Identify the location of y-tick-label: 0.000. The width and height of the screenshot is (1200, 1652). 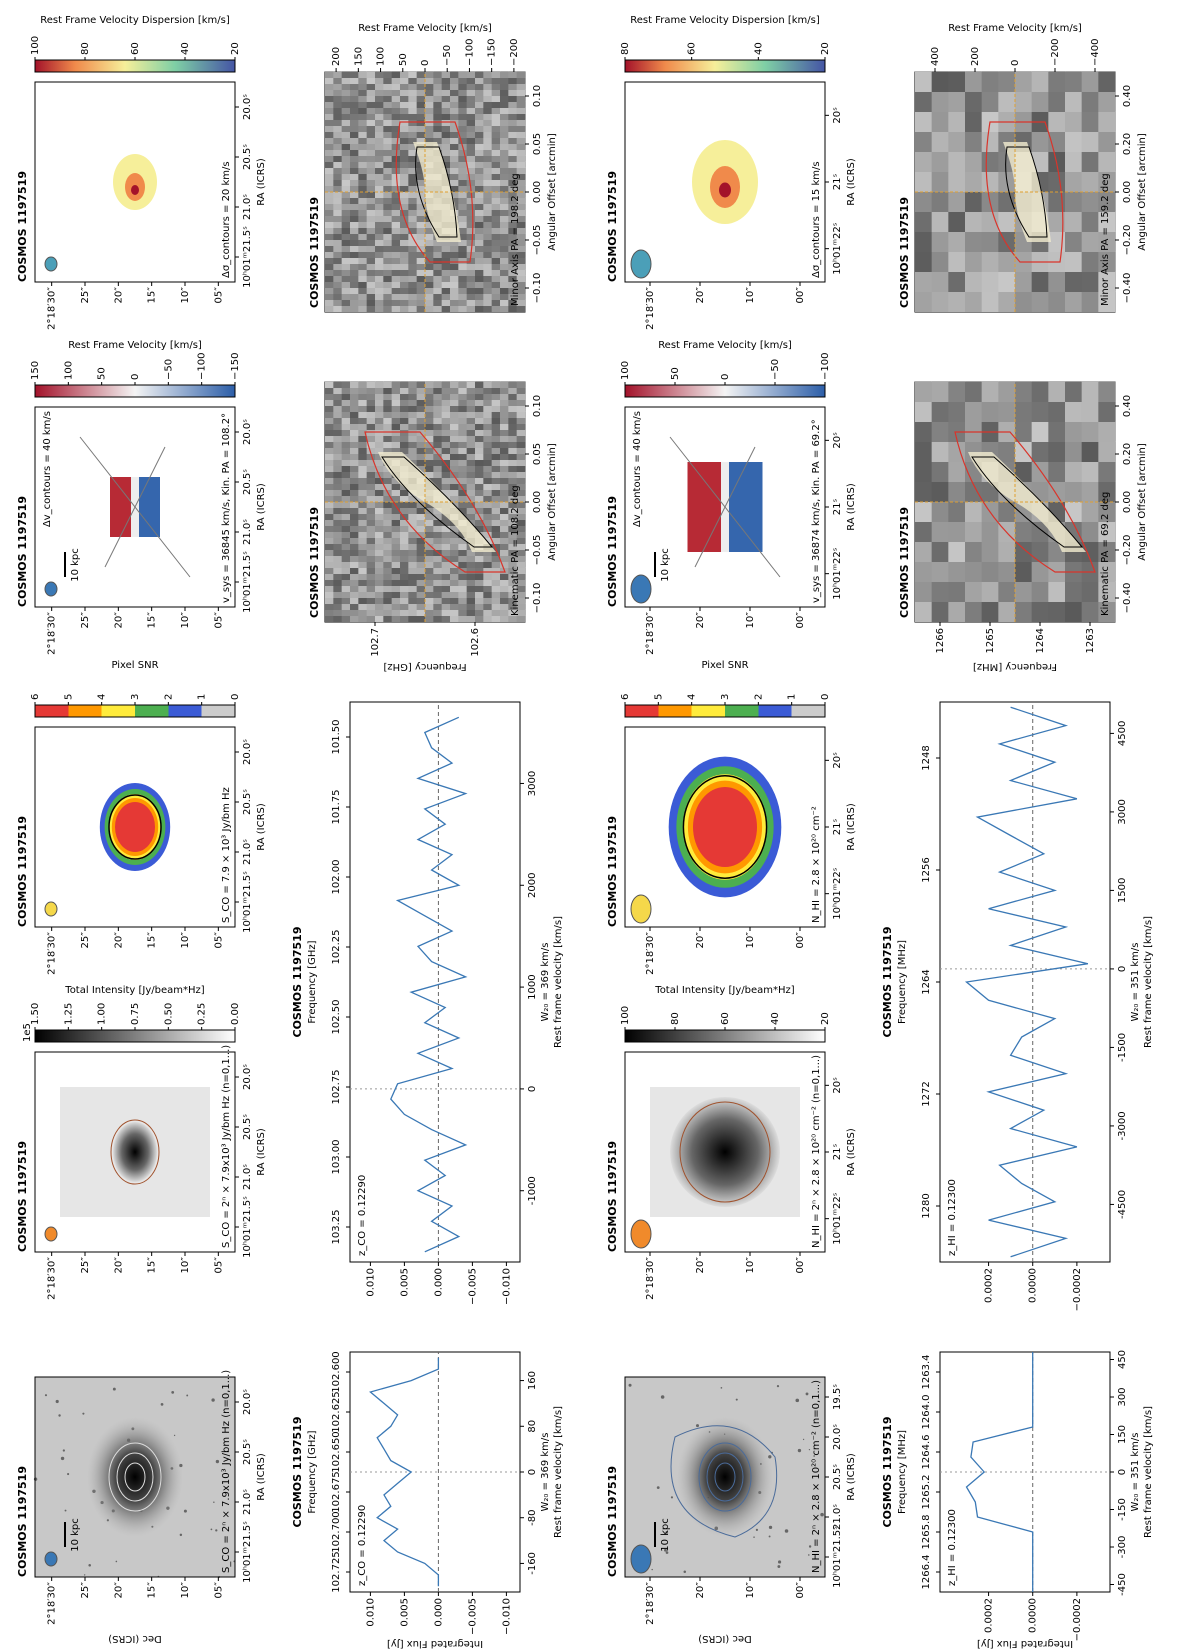
(438, 1282).